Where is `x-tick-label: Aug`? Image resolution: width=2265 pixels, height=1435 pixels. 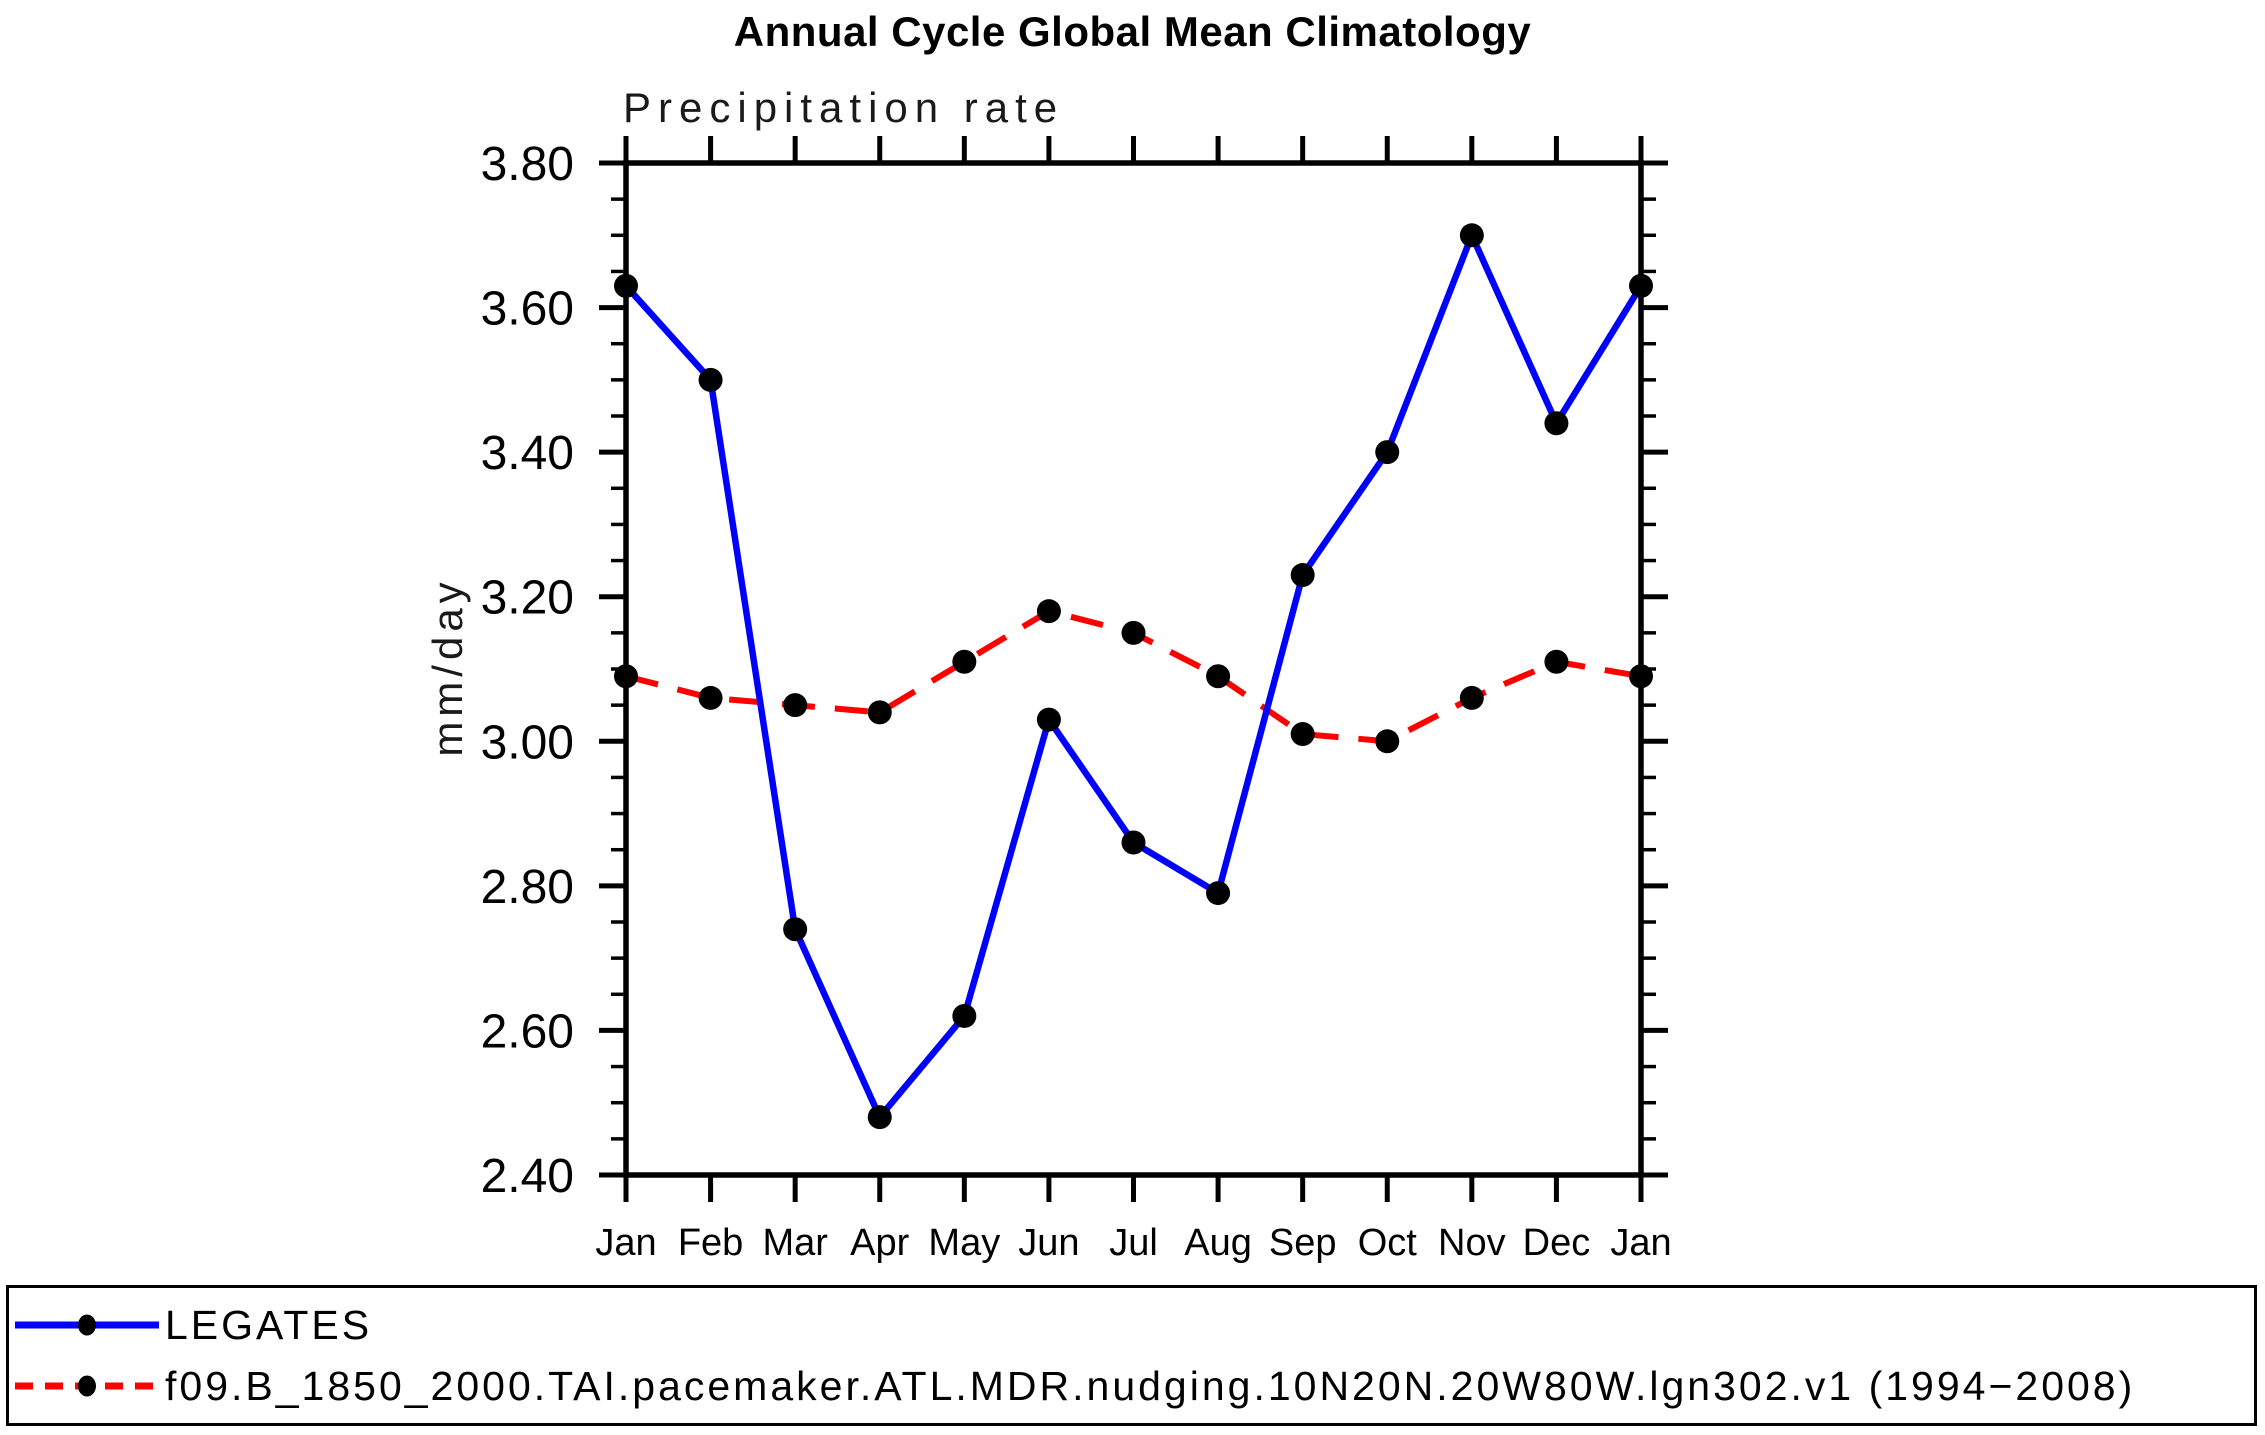 x-tick-label: Aug is located at coordinates (1218, 1243).